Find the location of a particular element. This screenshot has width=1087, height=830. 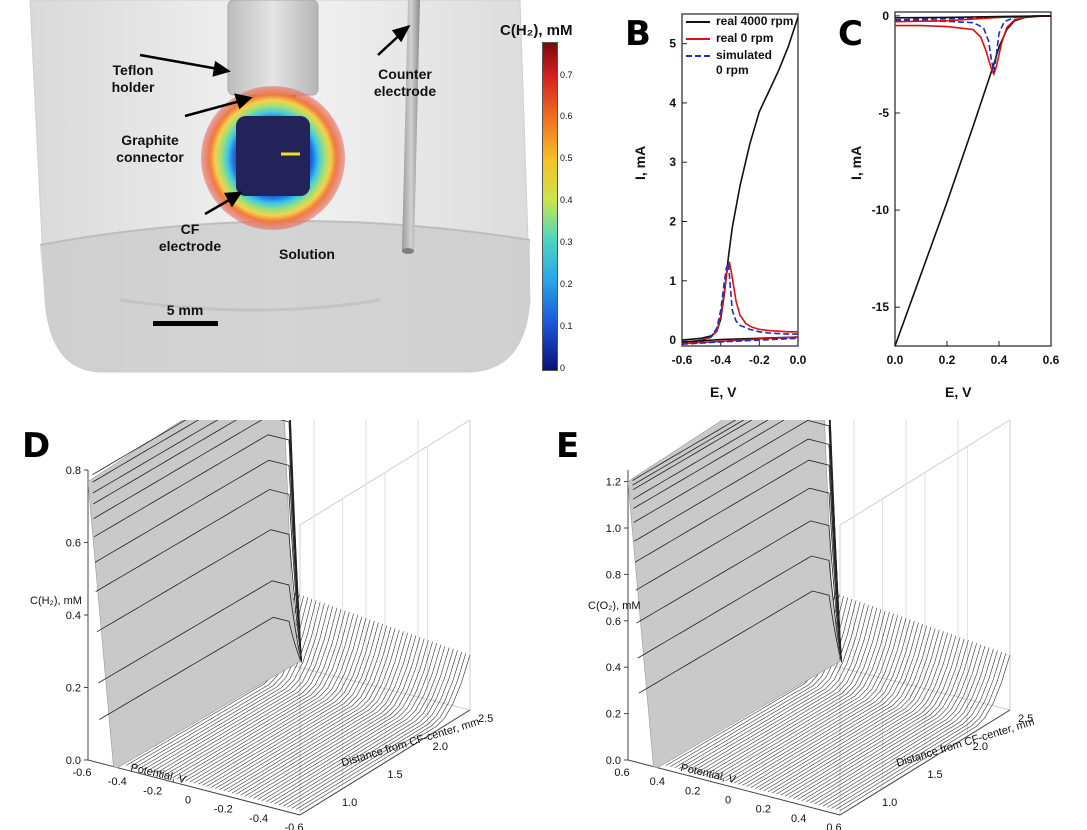

panel-letter-d: D is located at coordinates (36, 446).